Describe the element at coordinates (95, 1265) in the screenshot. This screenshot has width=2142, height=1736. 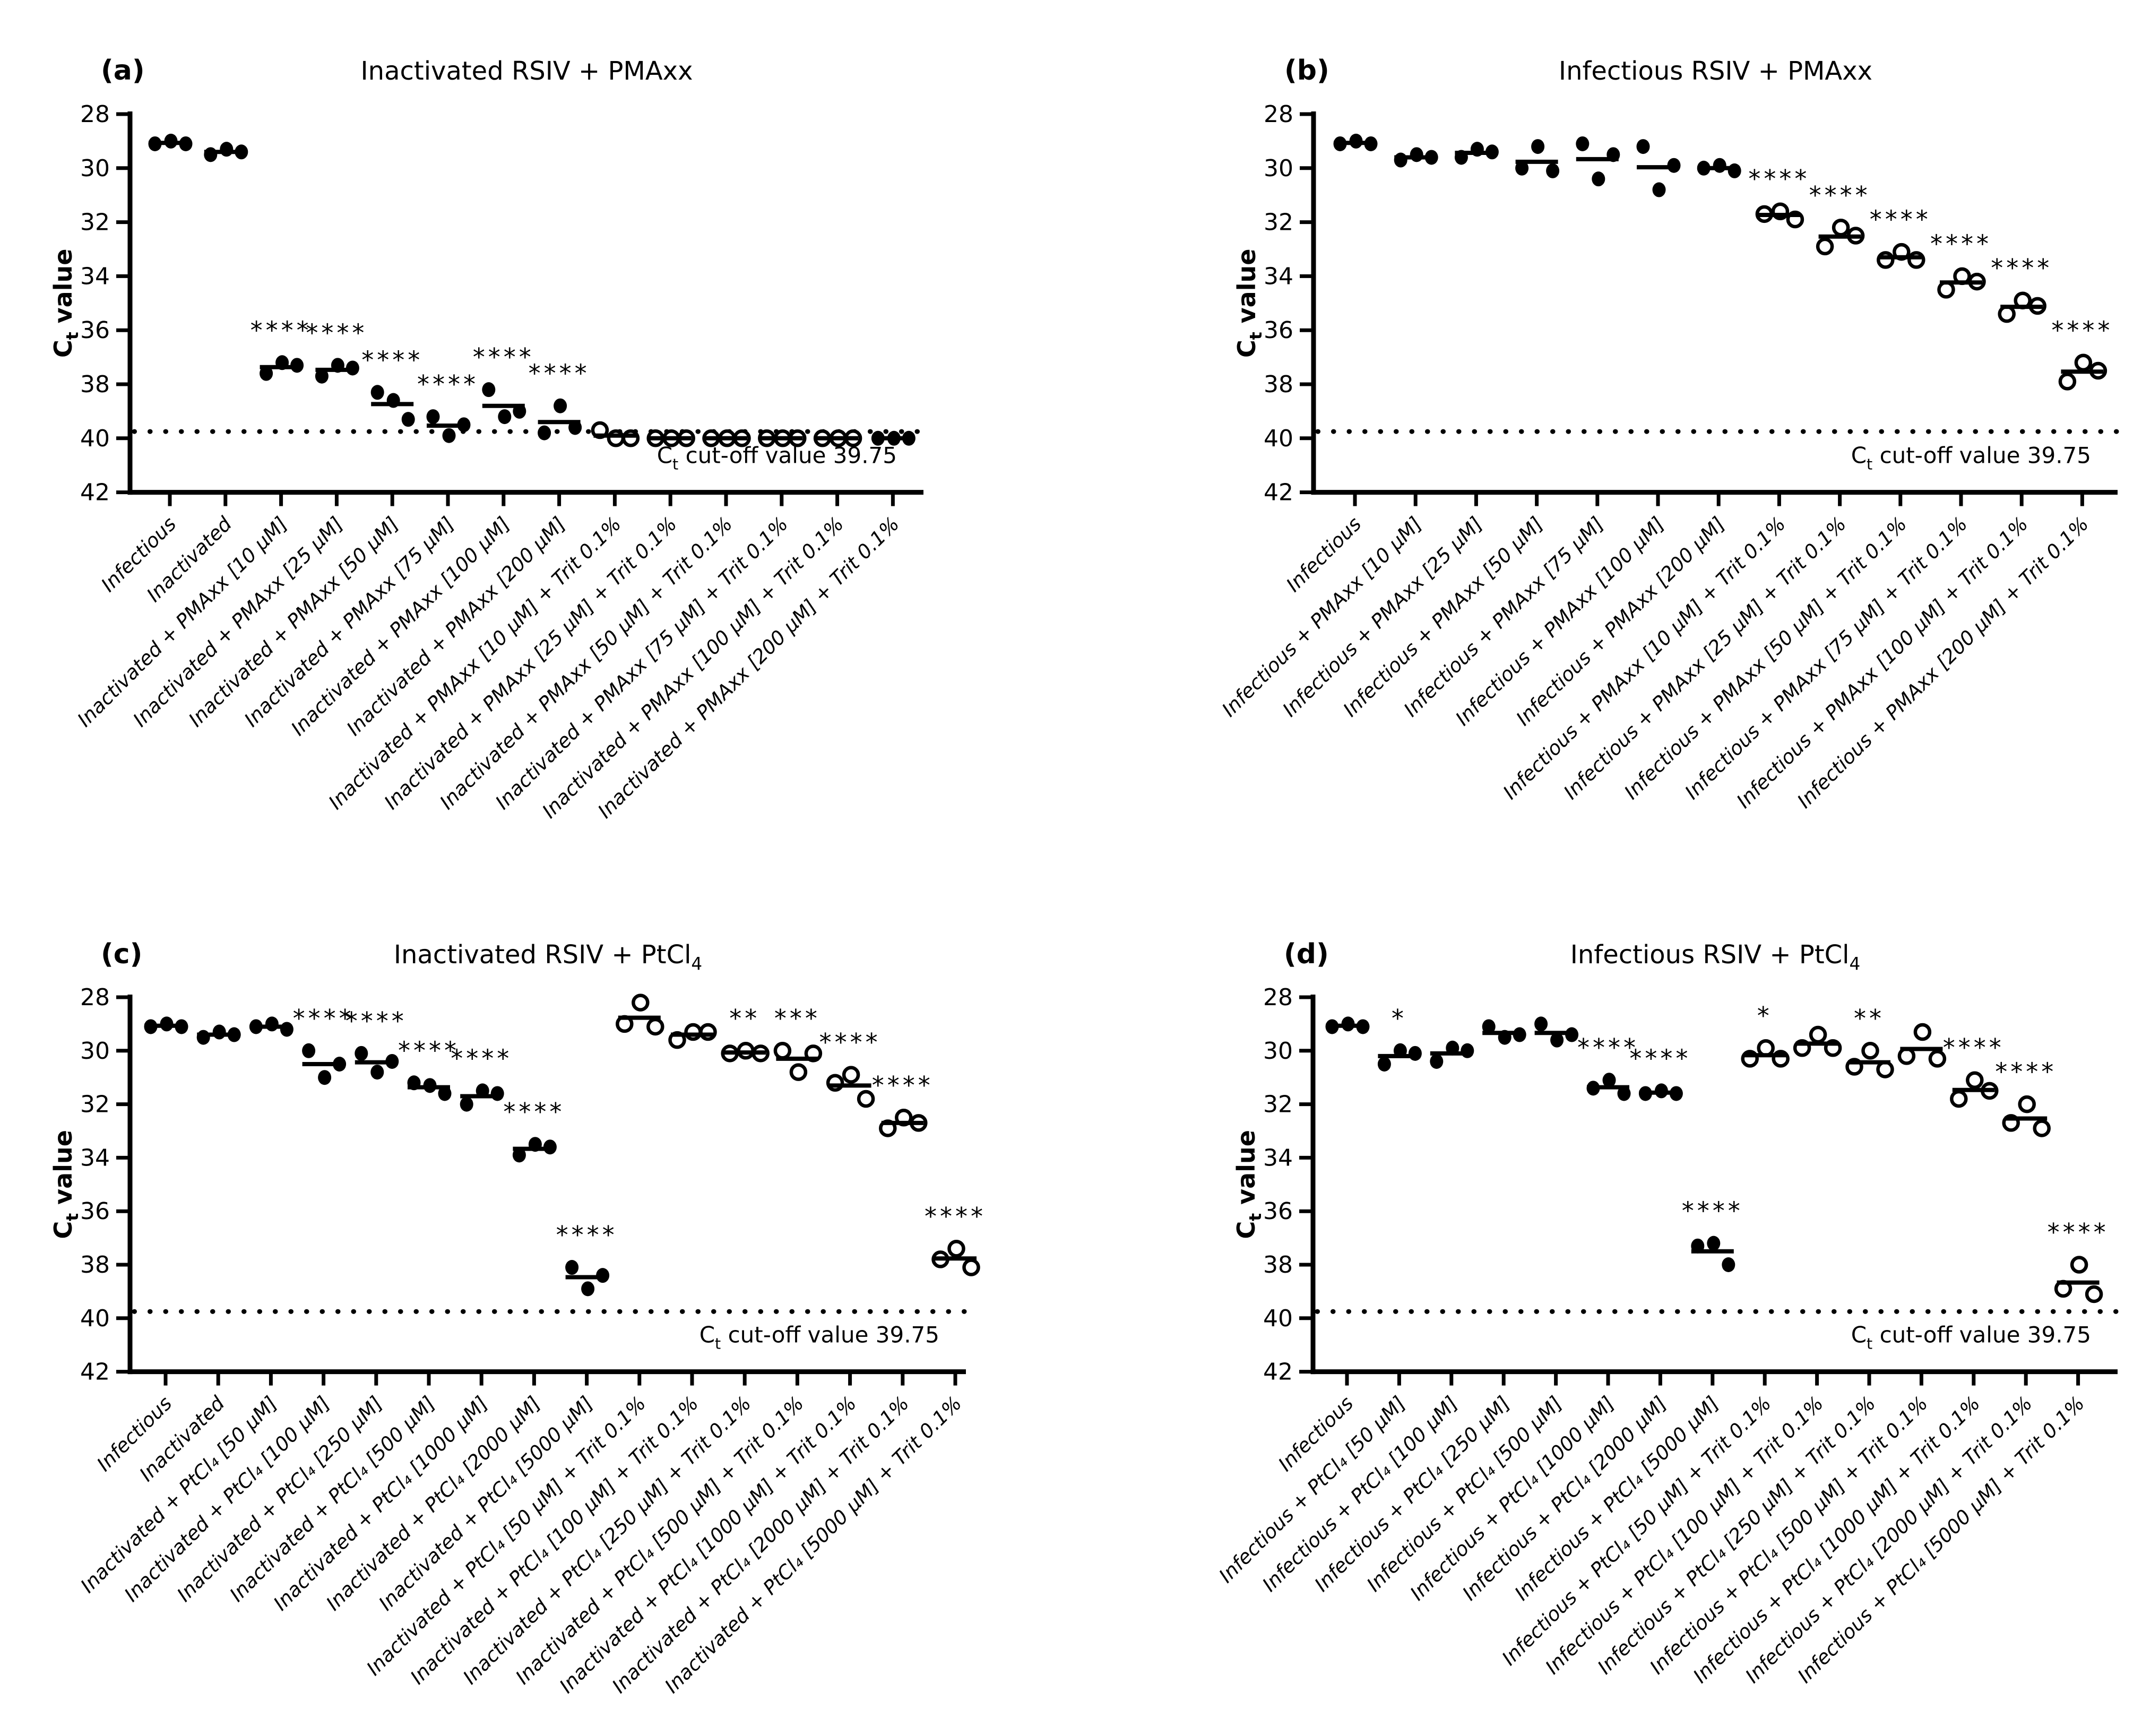
I see `y-tick-label: 38` at that location.